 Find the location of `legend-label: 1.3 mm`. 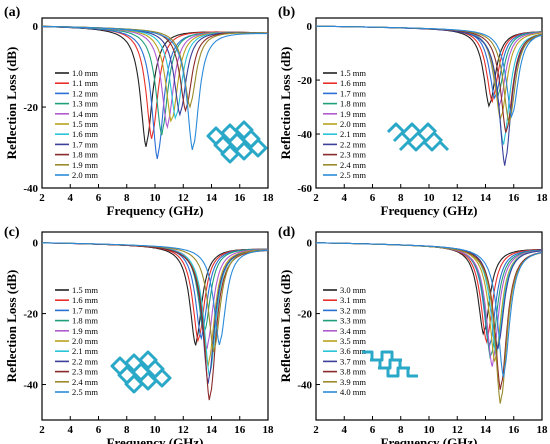

legend-label: 1.3 mm is located at coordinates (85, 104).